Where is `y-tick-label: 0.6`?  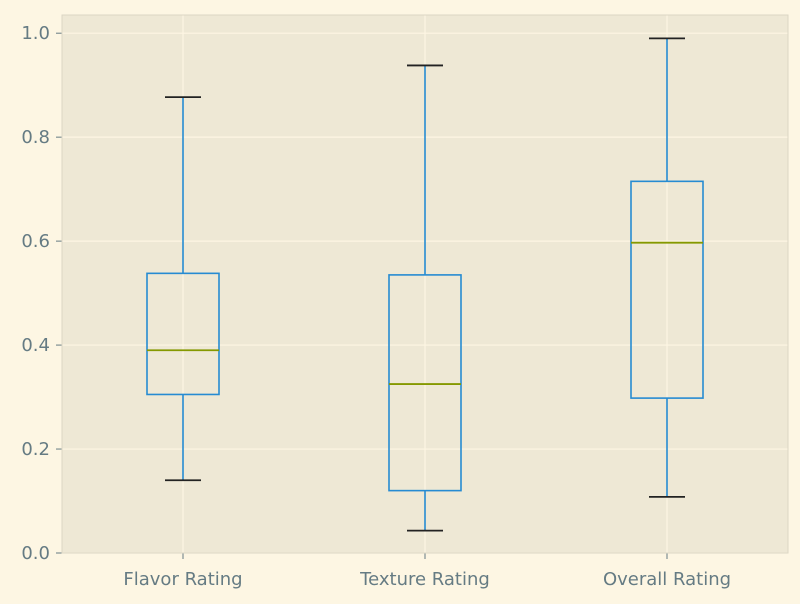 y-tick-label: 0.6 is located at coordinates (35, 241).